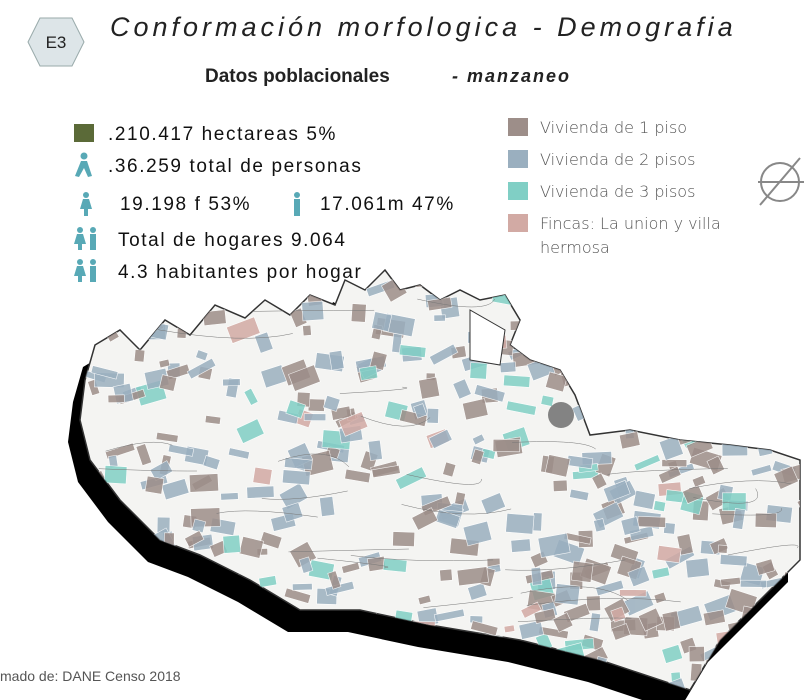 The width and height of the screenshot is (804, 700). What do you see at coordinates (518, 223) in the screenshot?
I see `legend-swatch` at bounding box center [518, 223].